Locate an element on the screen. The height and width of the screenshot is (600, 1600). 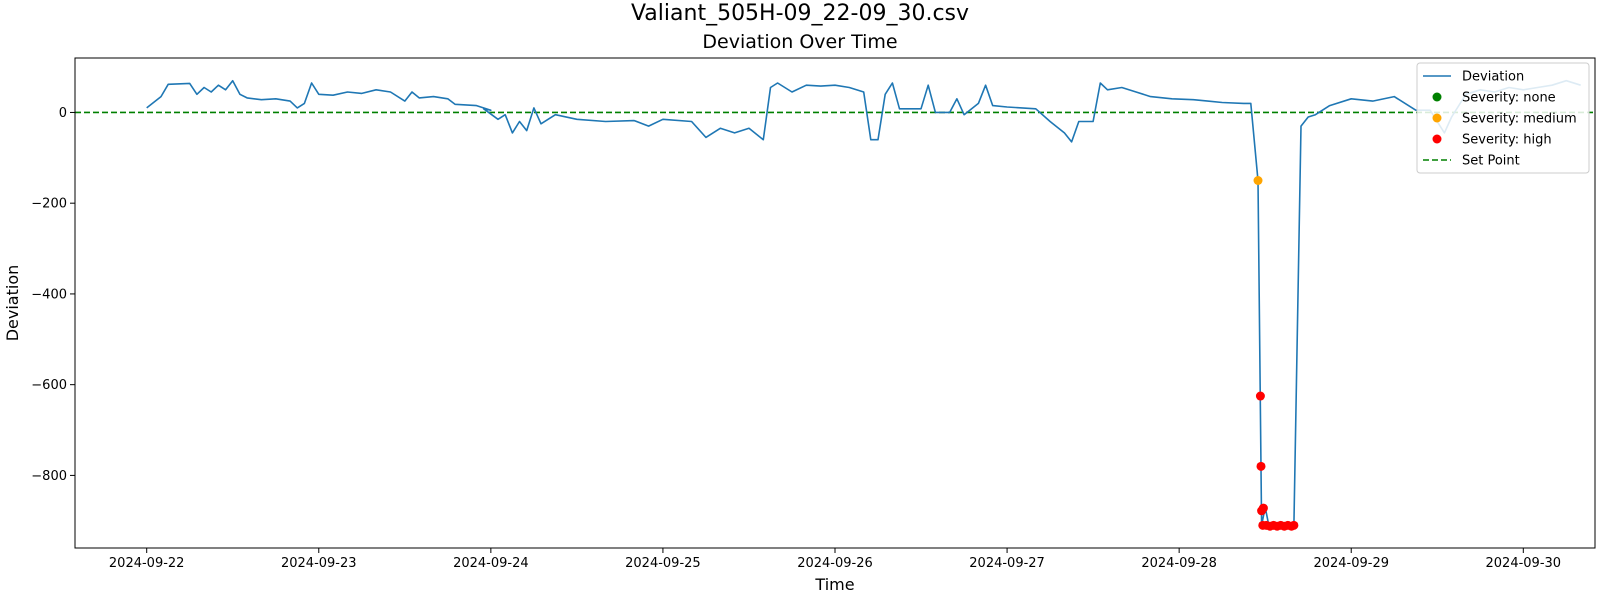
y-axis: 0 −200 −400 −600 −800 is located at coordinates (53, 295).